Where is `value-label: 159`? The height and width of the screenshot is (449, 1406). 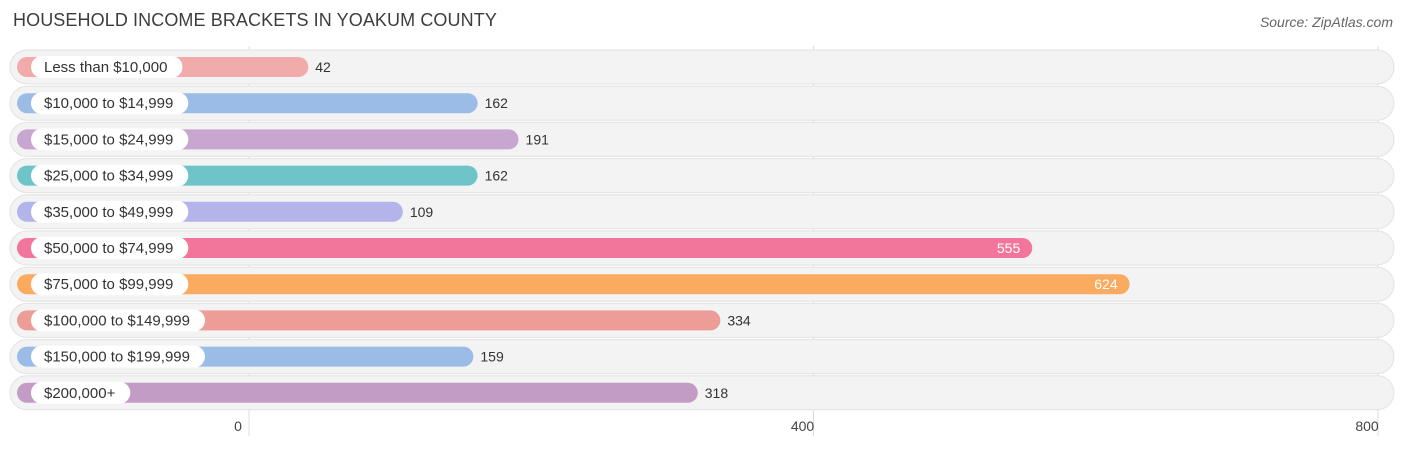 value-label: 159 is located at coordinates (492, 357).